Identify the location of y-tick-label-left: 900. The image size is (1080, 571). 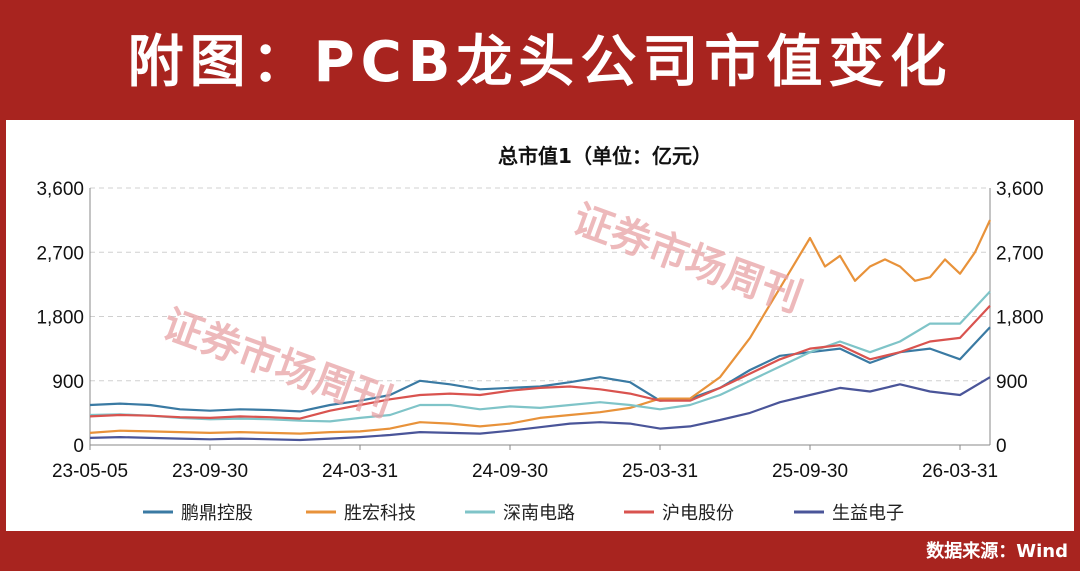
(68, 382).